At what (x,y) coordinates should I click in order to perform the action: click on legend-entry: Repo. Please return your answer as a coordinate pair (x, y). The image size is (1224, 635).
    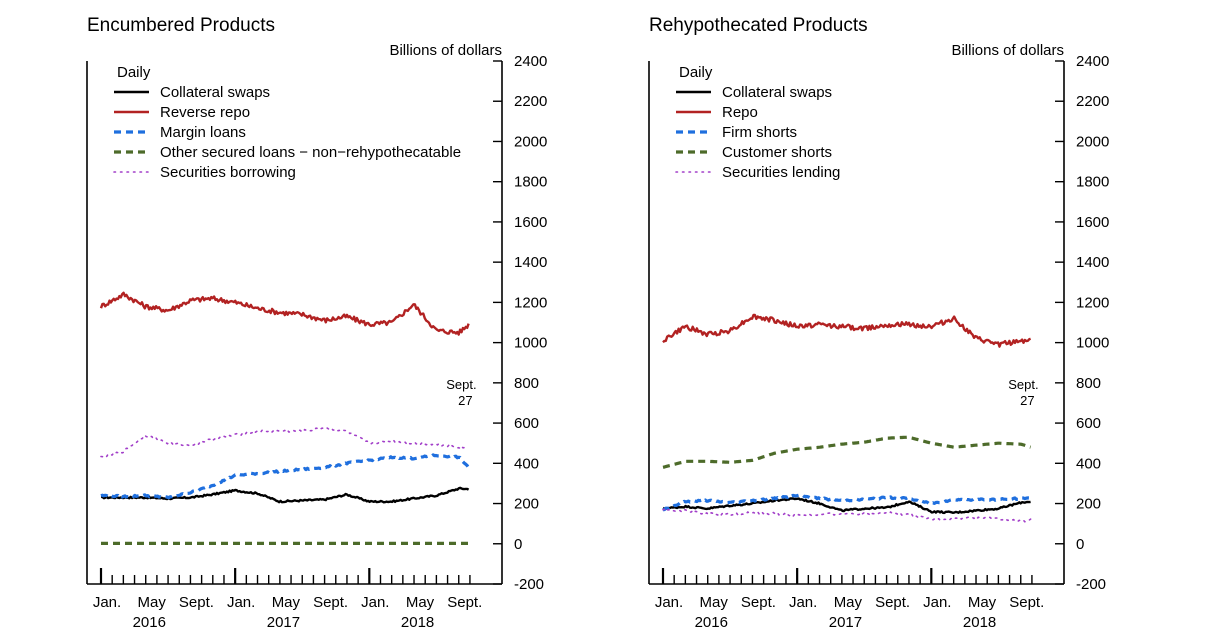
    Looking at the image, I should click on (740, 112).